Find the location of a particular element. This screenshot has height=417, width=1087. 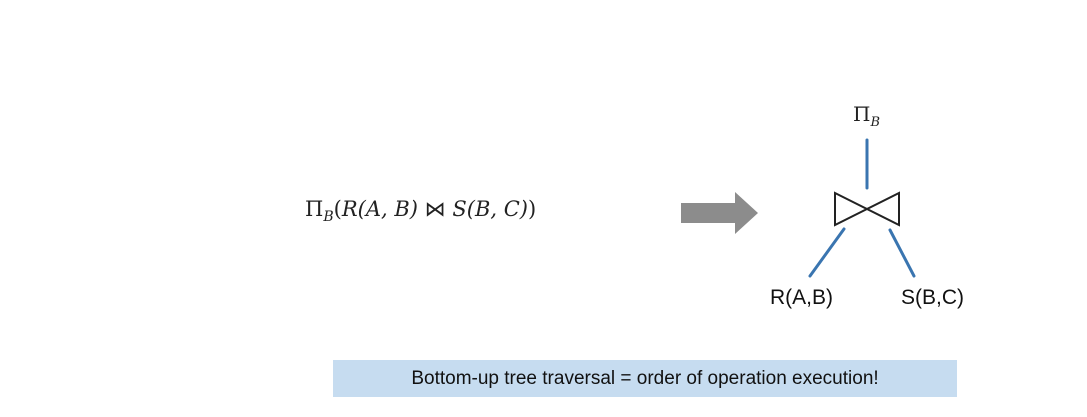

tree-edge-right is located at coordinates (902, 253).